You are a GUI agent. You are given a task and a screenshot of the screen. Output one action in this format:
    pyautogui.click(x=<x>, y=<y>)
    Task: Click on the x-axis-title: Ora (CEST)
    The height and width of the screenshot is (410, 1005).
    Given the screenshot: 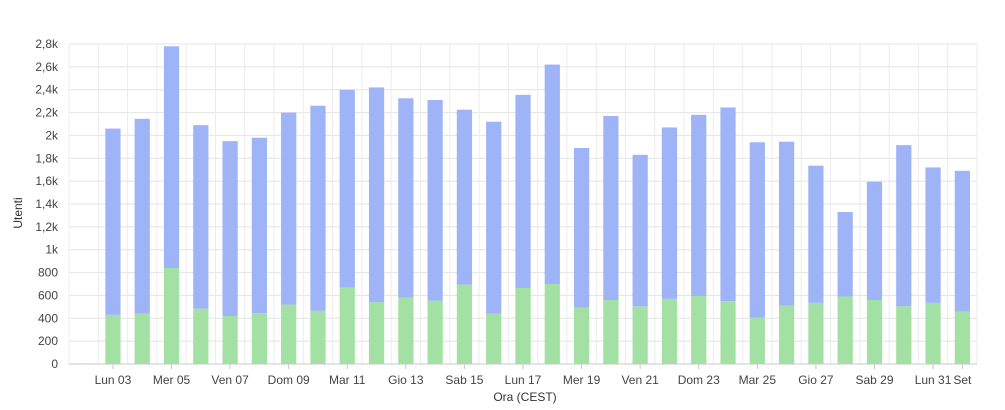 What is the action you would take?
    pyautogui.click(x=524, y=397)
    